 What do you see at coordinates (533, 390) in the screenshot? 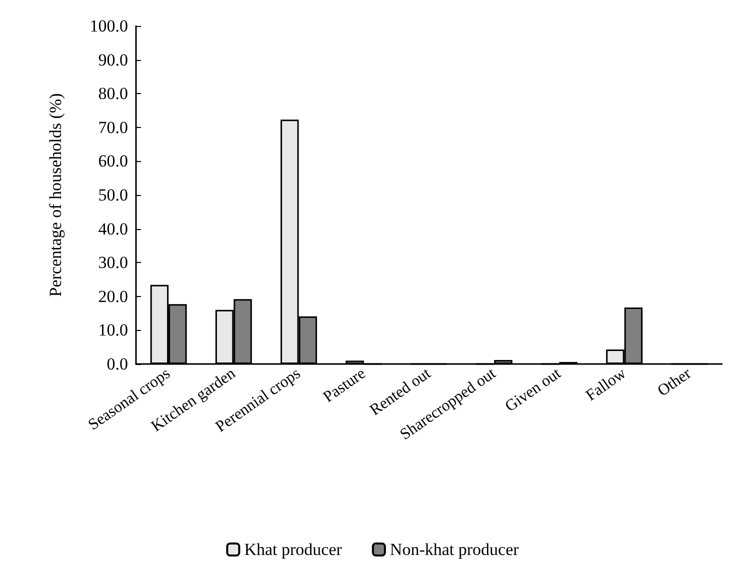
I see `x-tick-label: Given out` at bounding box center [533, 390].